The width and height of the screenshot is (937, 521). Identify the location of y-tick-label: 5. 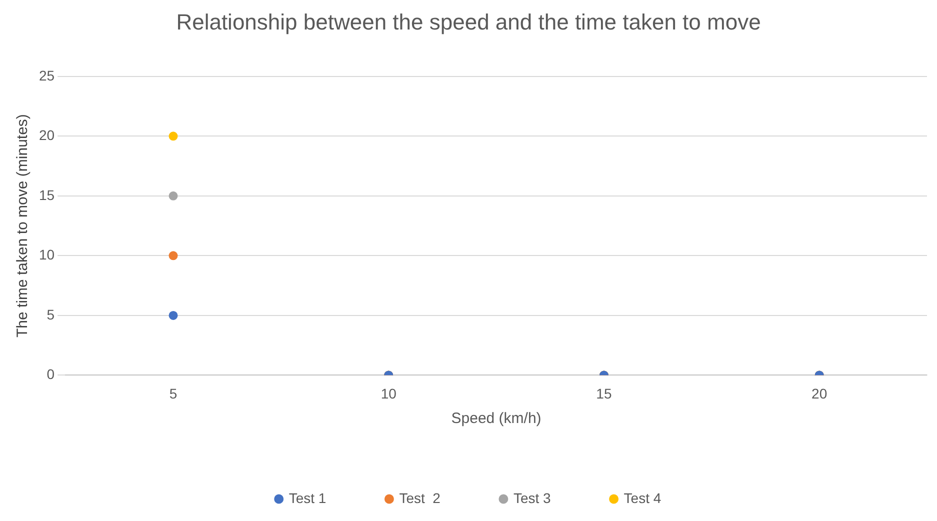
(50, 314).